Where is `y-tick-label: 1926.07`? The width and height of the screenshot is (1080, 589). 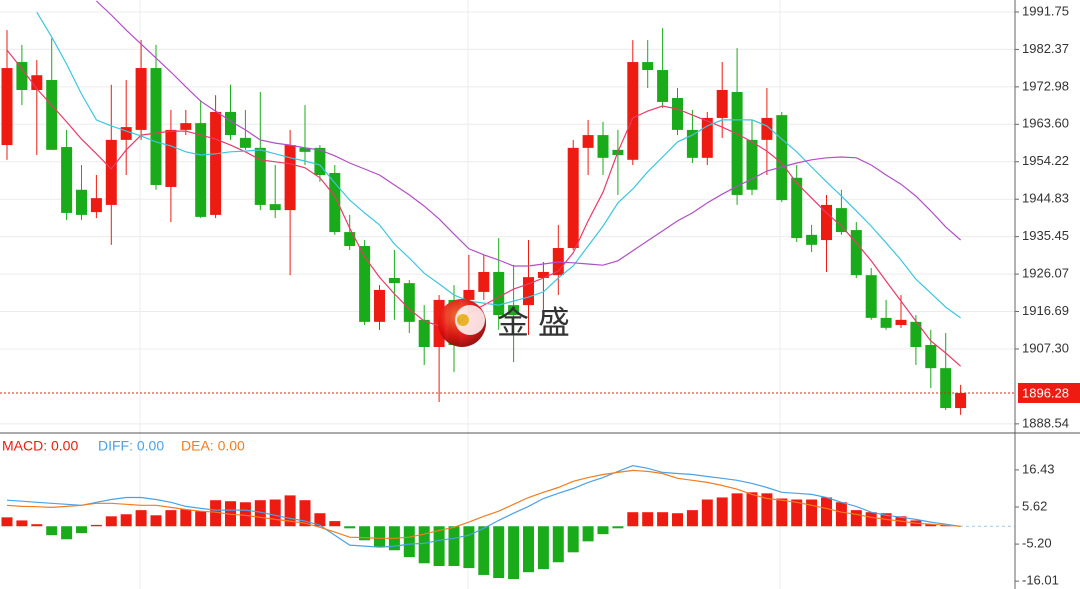 y-tick-label: 1926.07 is located at coordinates (1045, 273).